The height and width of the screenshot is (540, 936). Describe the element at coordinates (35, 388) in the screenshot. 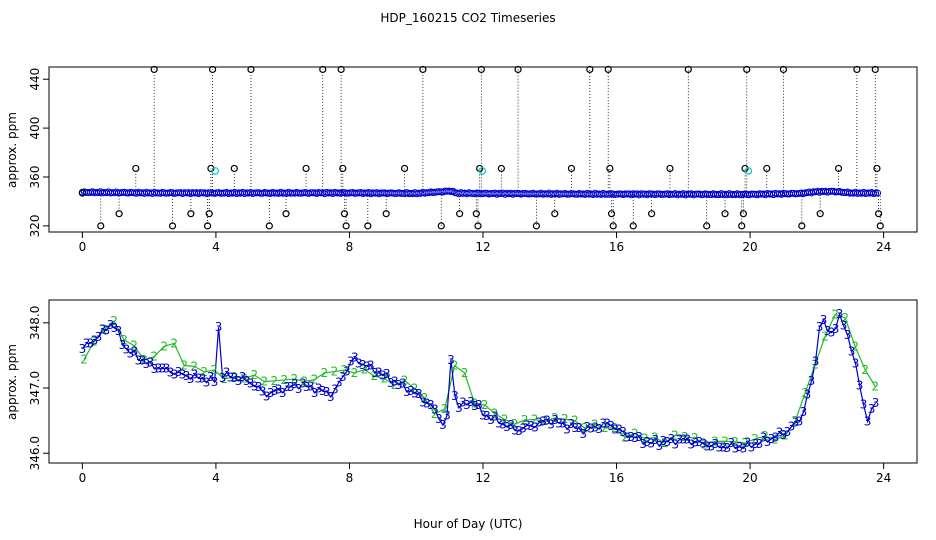

I see `bottom-y-tick-label: 347.0` at that location.